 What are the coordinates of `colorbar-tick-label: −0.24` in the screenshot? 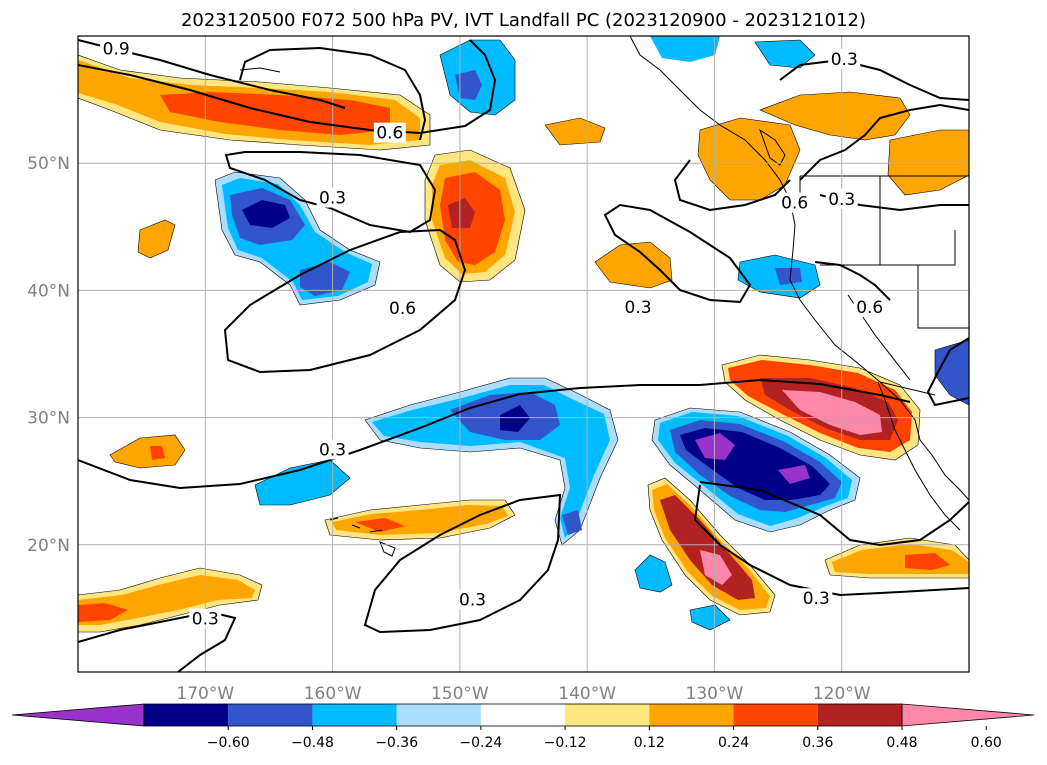 It's located at (480, 743).